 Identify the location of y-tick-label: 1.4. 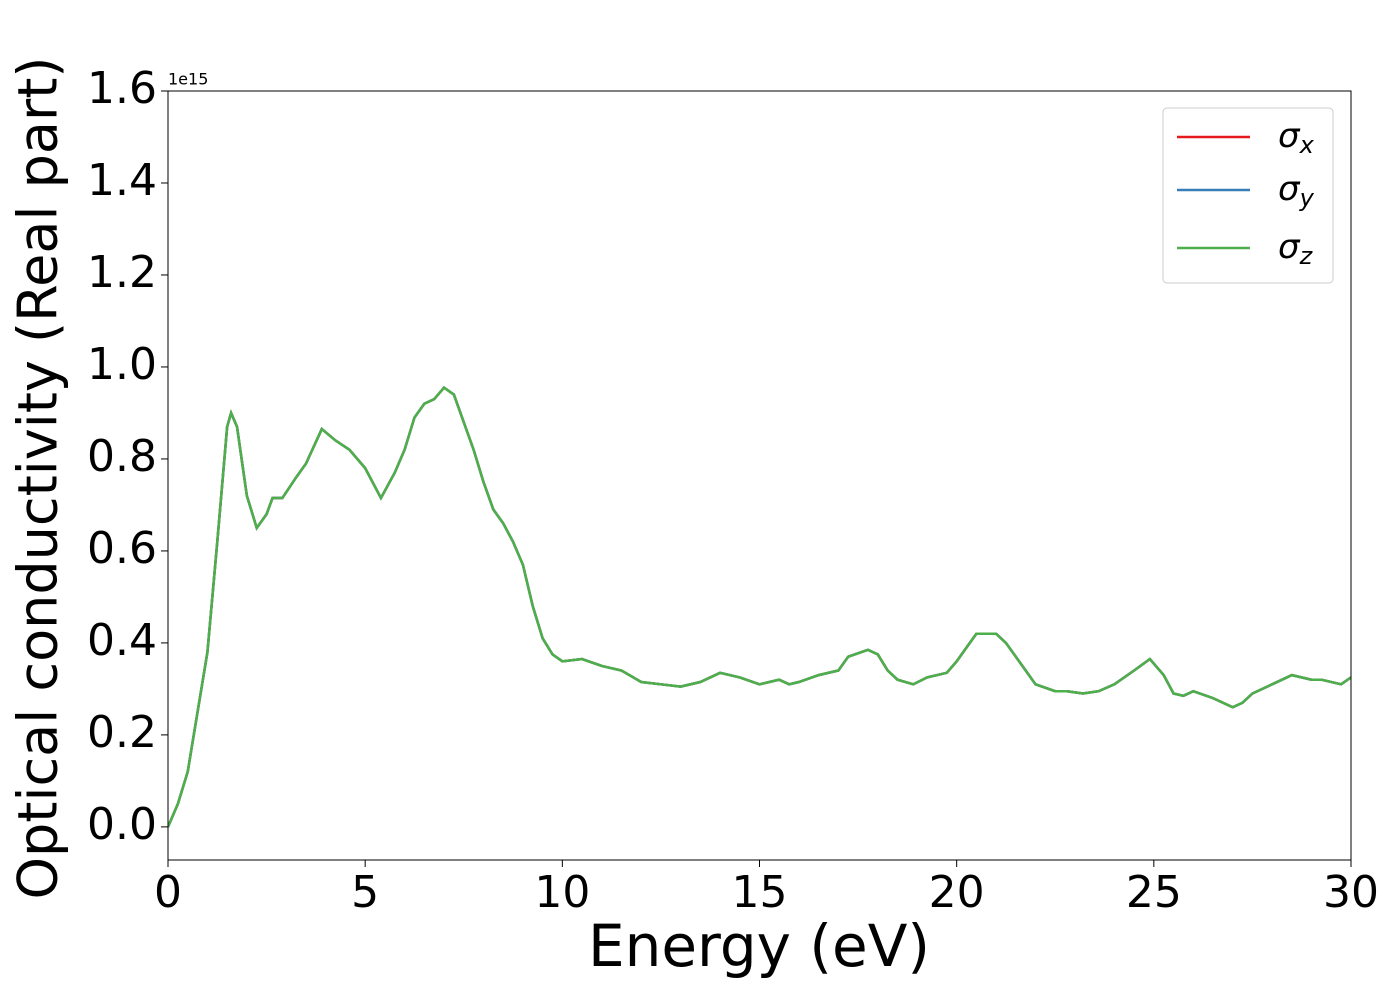
(122, 180).